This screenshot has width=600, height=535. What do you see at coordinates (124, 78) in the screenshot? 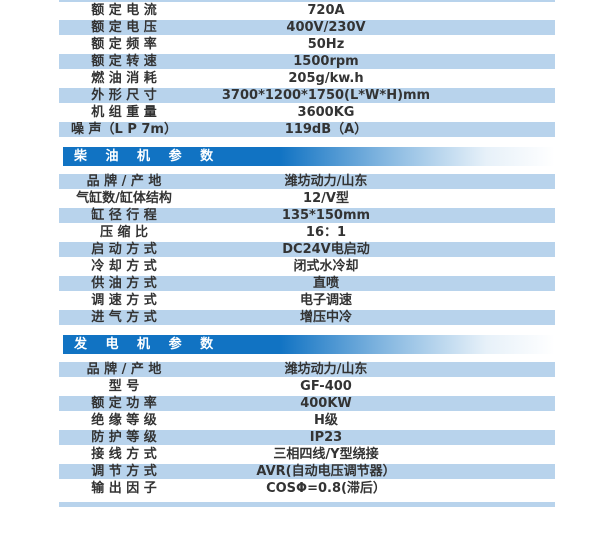
I see `spec-label: 燃 油 消 耗` at bounding box center [124, 78].